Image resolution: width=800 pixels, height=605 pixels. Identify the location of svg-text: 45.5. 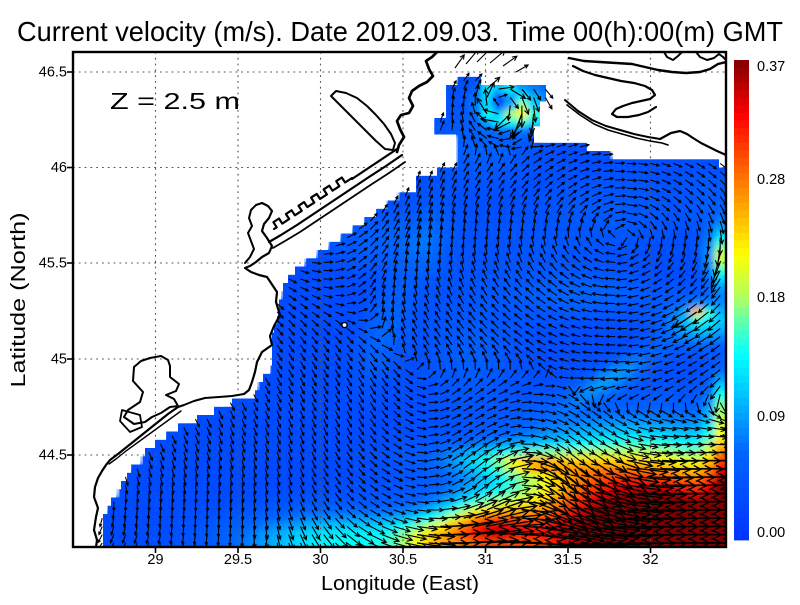
(53, 264).